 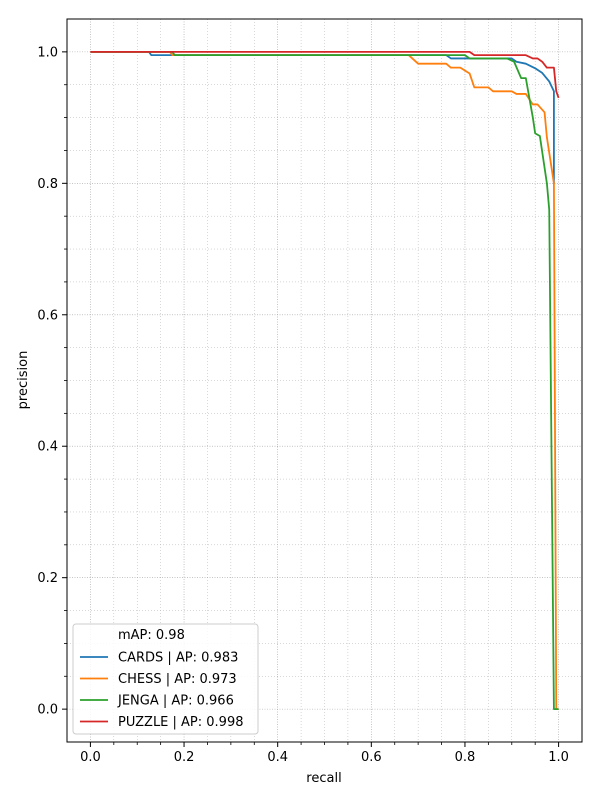 I want to click on x-tick-label: 0.4, so click(x=277, y=757).